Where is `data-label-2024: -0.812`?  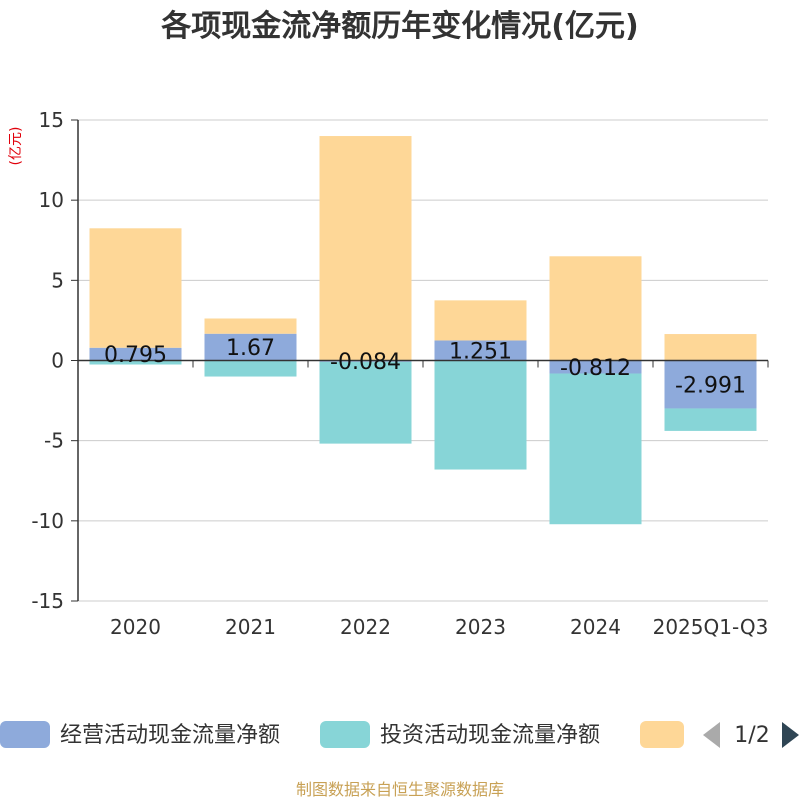
data-label-2024: -0.812 is located at coordinates (595, 368).